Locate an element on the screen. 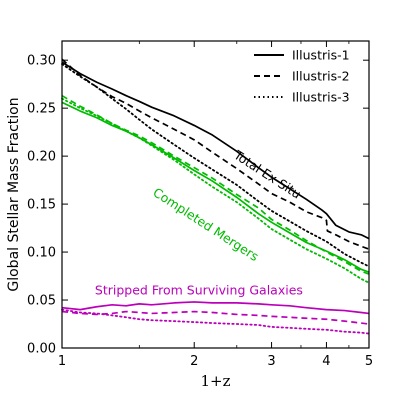 The width and height of the screenshot is (409, 409). y-tick-label: 0.25 is located at coordinates (41, 109).